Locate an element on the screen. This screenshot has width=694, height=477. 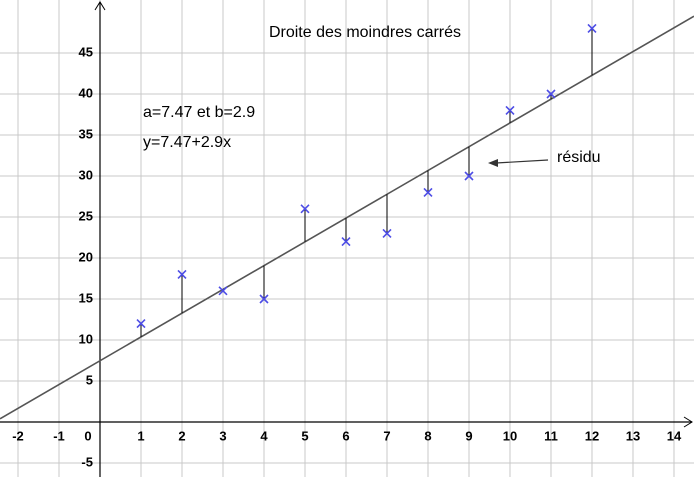
y-tick-label: 30 is located at coordinates (86, 174).